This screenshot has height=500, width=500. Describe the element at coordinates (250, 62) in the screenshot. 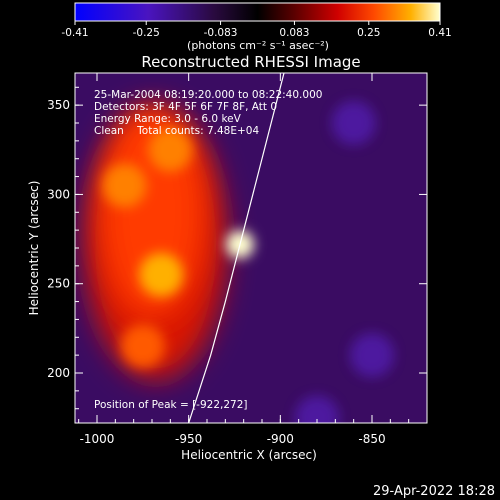

I see `chart-title: Reconstructed RHESSI Image` at that location.